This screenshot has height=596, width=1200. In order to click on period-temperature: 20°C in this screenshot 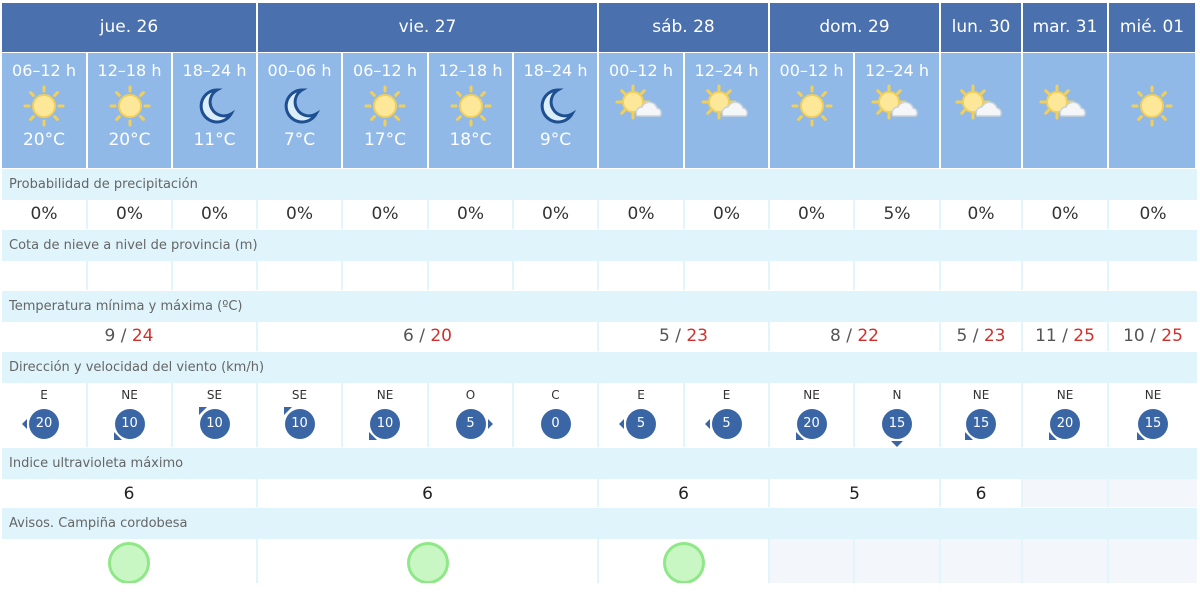, I will do `click(43, 140)`.